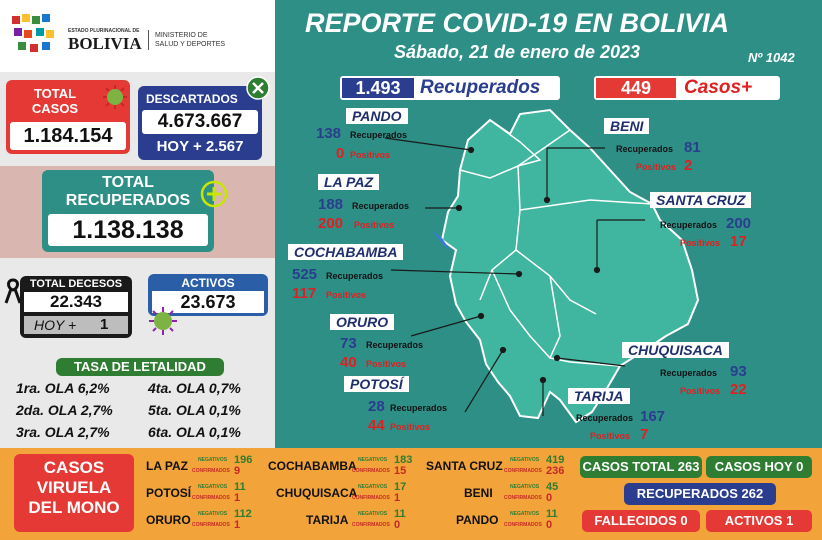  What do you see at coordinates (167, 466) in the screenshot?
I see `region-name: LA PAZ` at bounding box center [167, 466].